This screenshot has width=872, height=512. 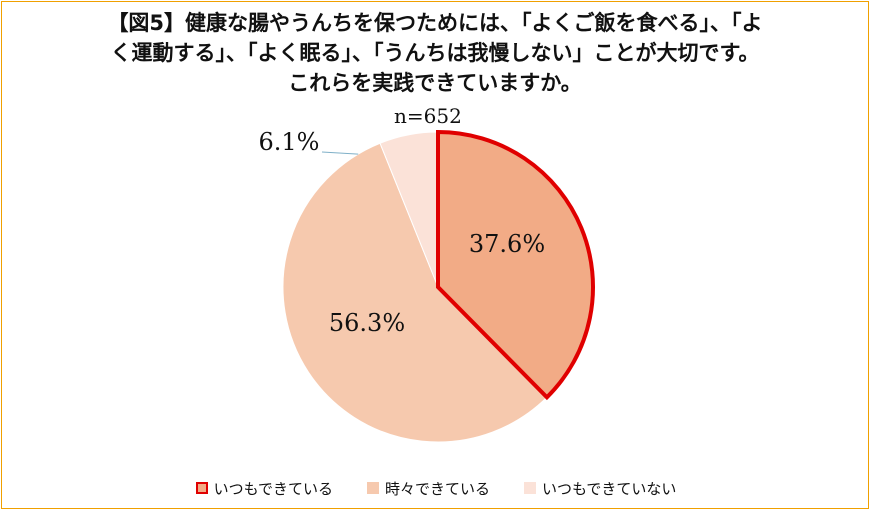 I want to click on legend-item: いつもできている, so click(x=264, y=488).